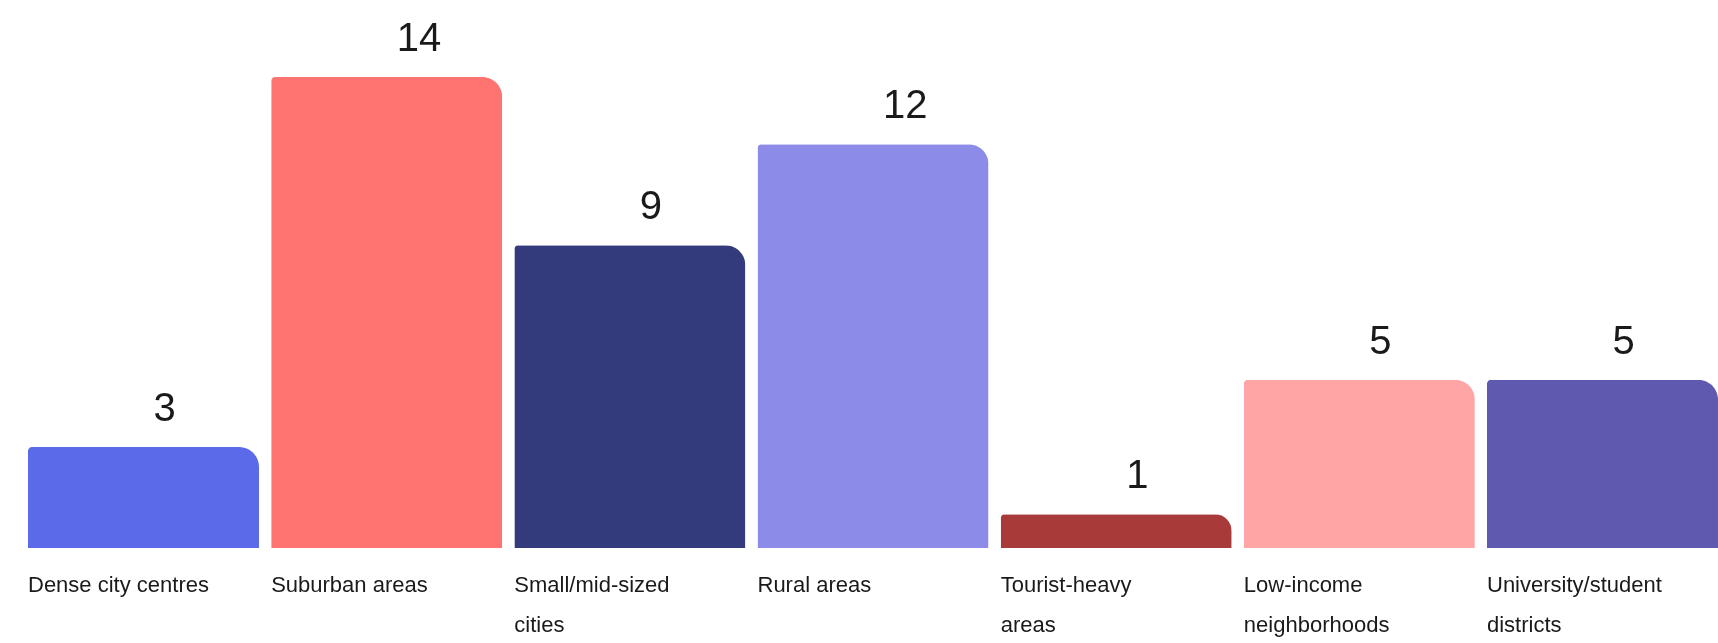 This screenshot has width=1718, height=643. What do you see at coordinates (164, 407) in the screenshot?
I see `data-label: 3` at bounding box center [164, 407].